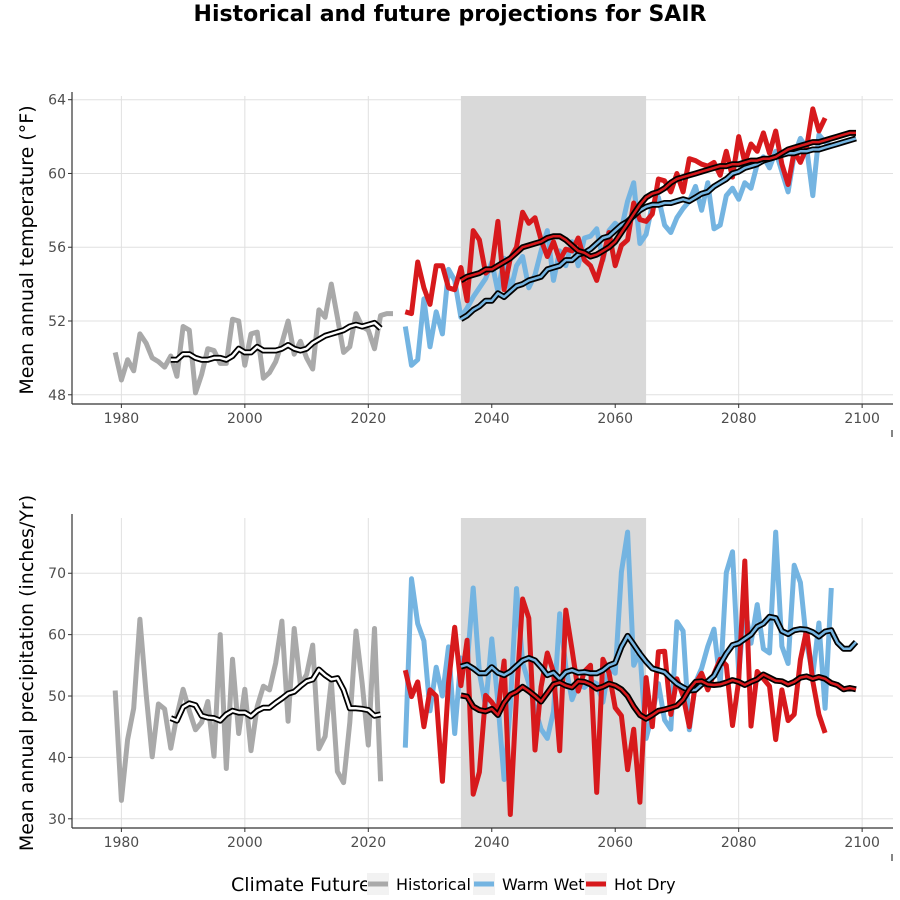  What do you see at coordinates (276, 341) in the screenshot?
I see `temp-smooth-historical` at bounding box center [276, 341].